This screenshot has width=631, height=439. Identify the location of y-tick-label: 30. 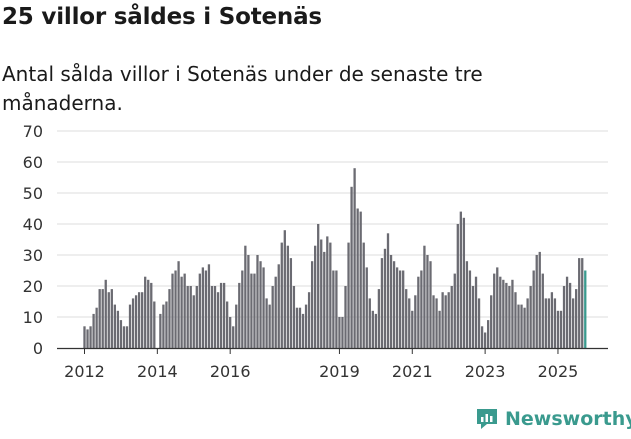
(33, 255).